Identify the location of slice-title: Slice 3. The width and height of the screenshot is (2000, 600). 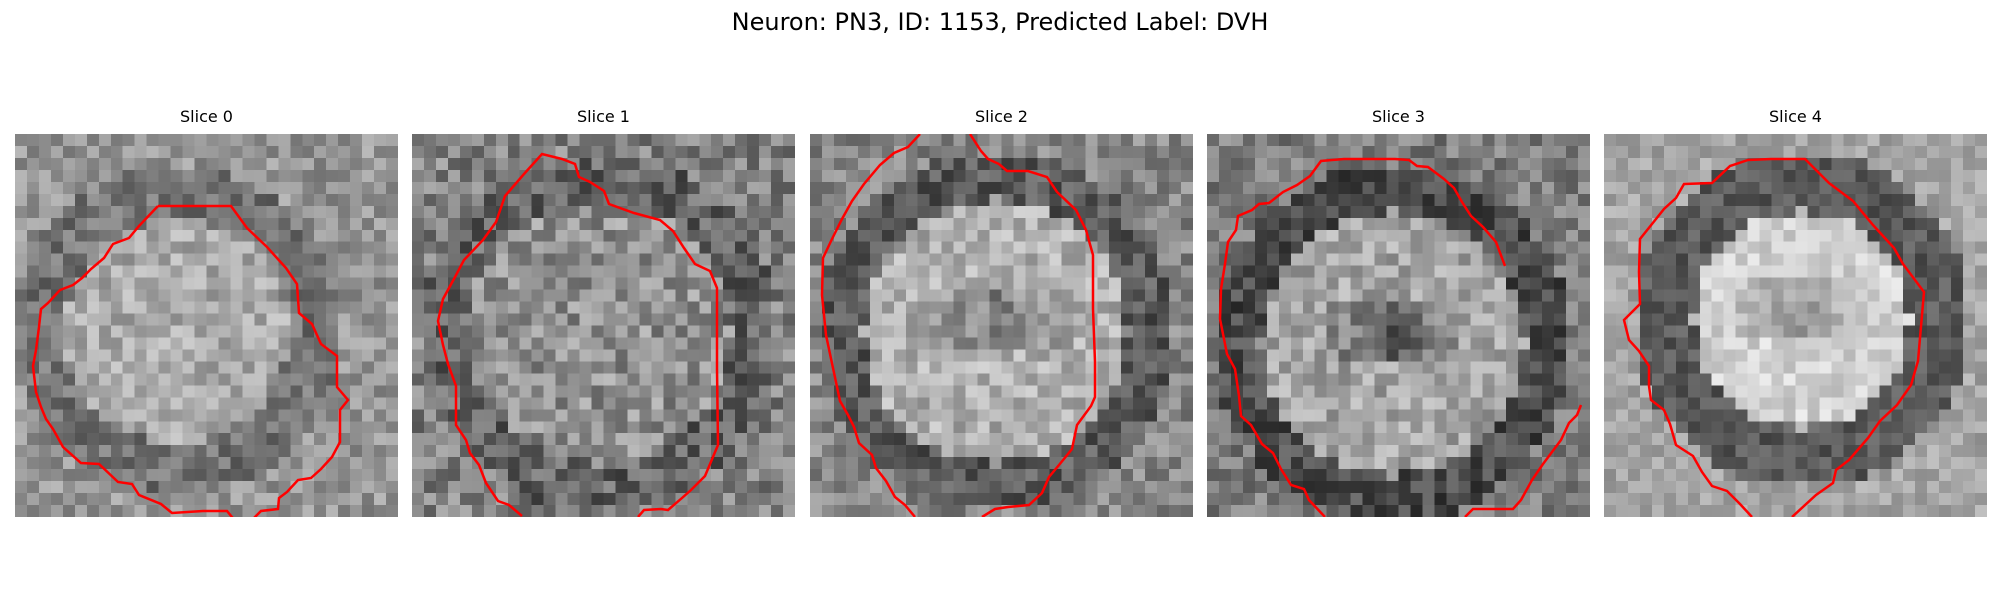
(1398, 117).